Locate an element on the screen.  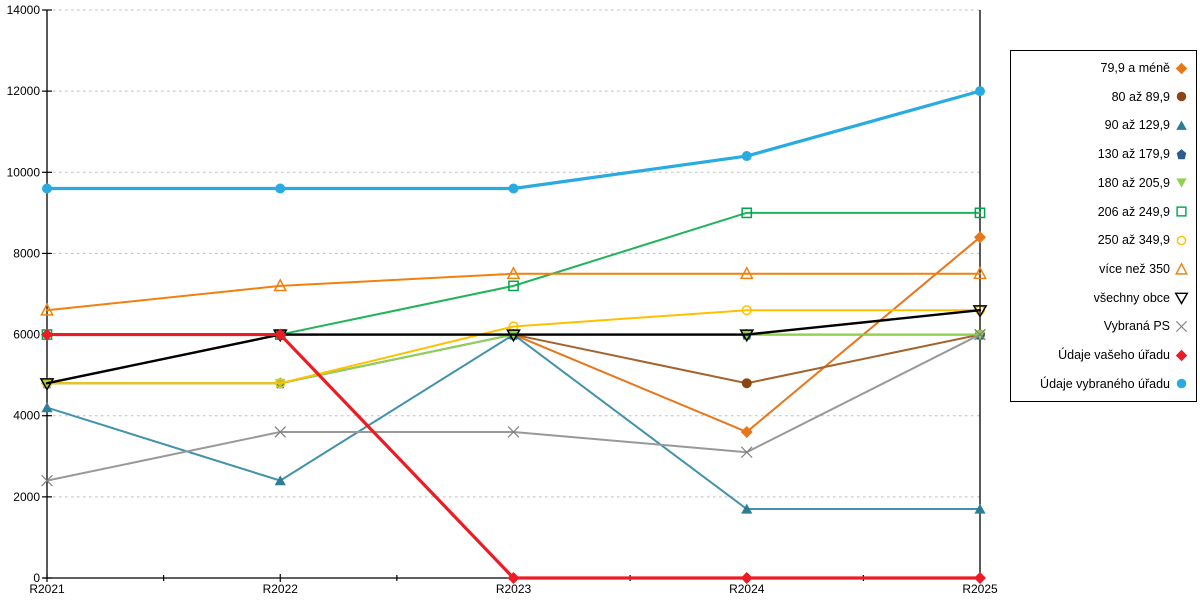
data-point-udaje-vaseho-uradu-R2024 is located at coordinates (746, 578).